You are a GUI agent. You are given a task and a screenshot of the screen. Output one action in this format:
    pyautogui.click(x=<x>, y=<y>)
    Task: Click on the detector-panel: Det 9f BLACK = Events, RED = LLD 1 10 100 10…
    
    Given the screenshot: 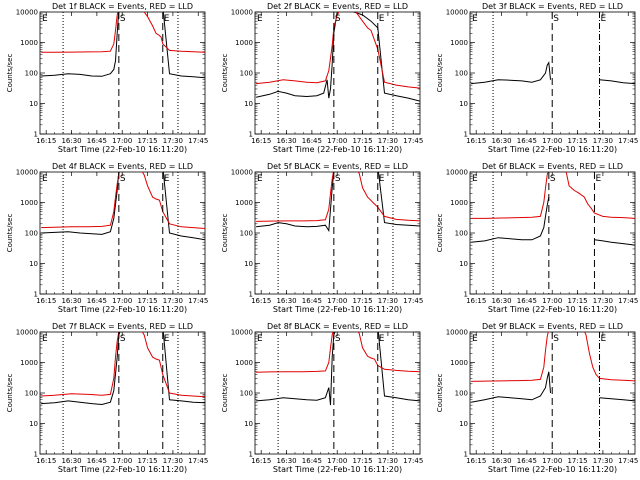 What is the action you would take?
    pyautogui.click(x=537, y=398)
    